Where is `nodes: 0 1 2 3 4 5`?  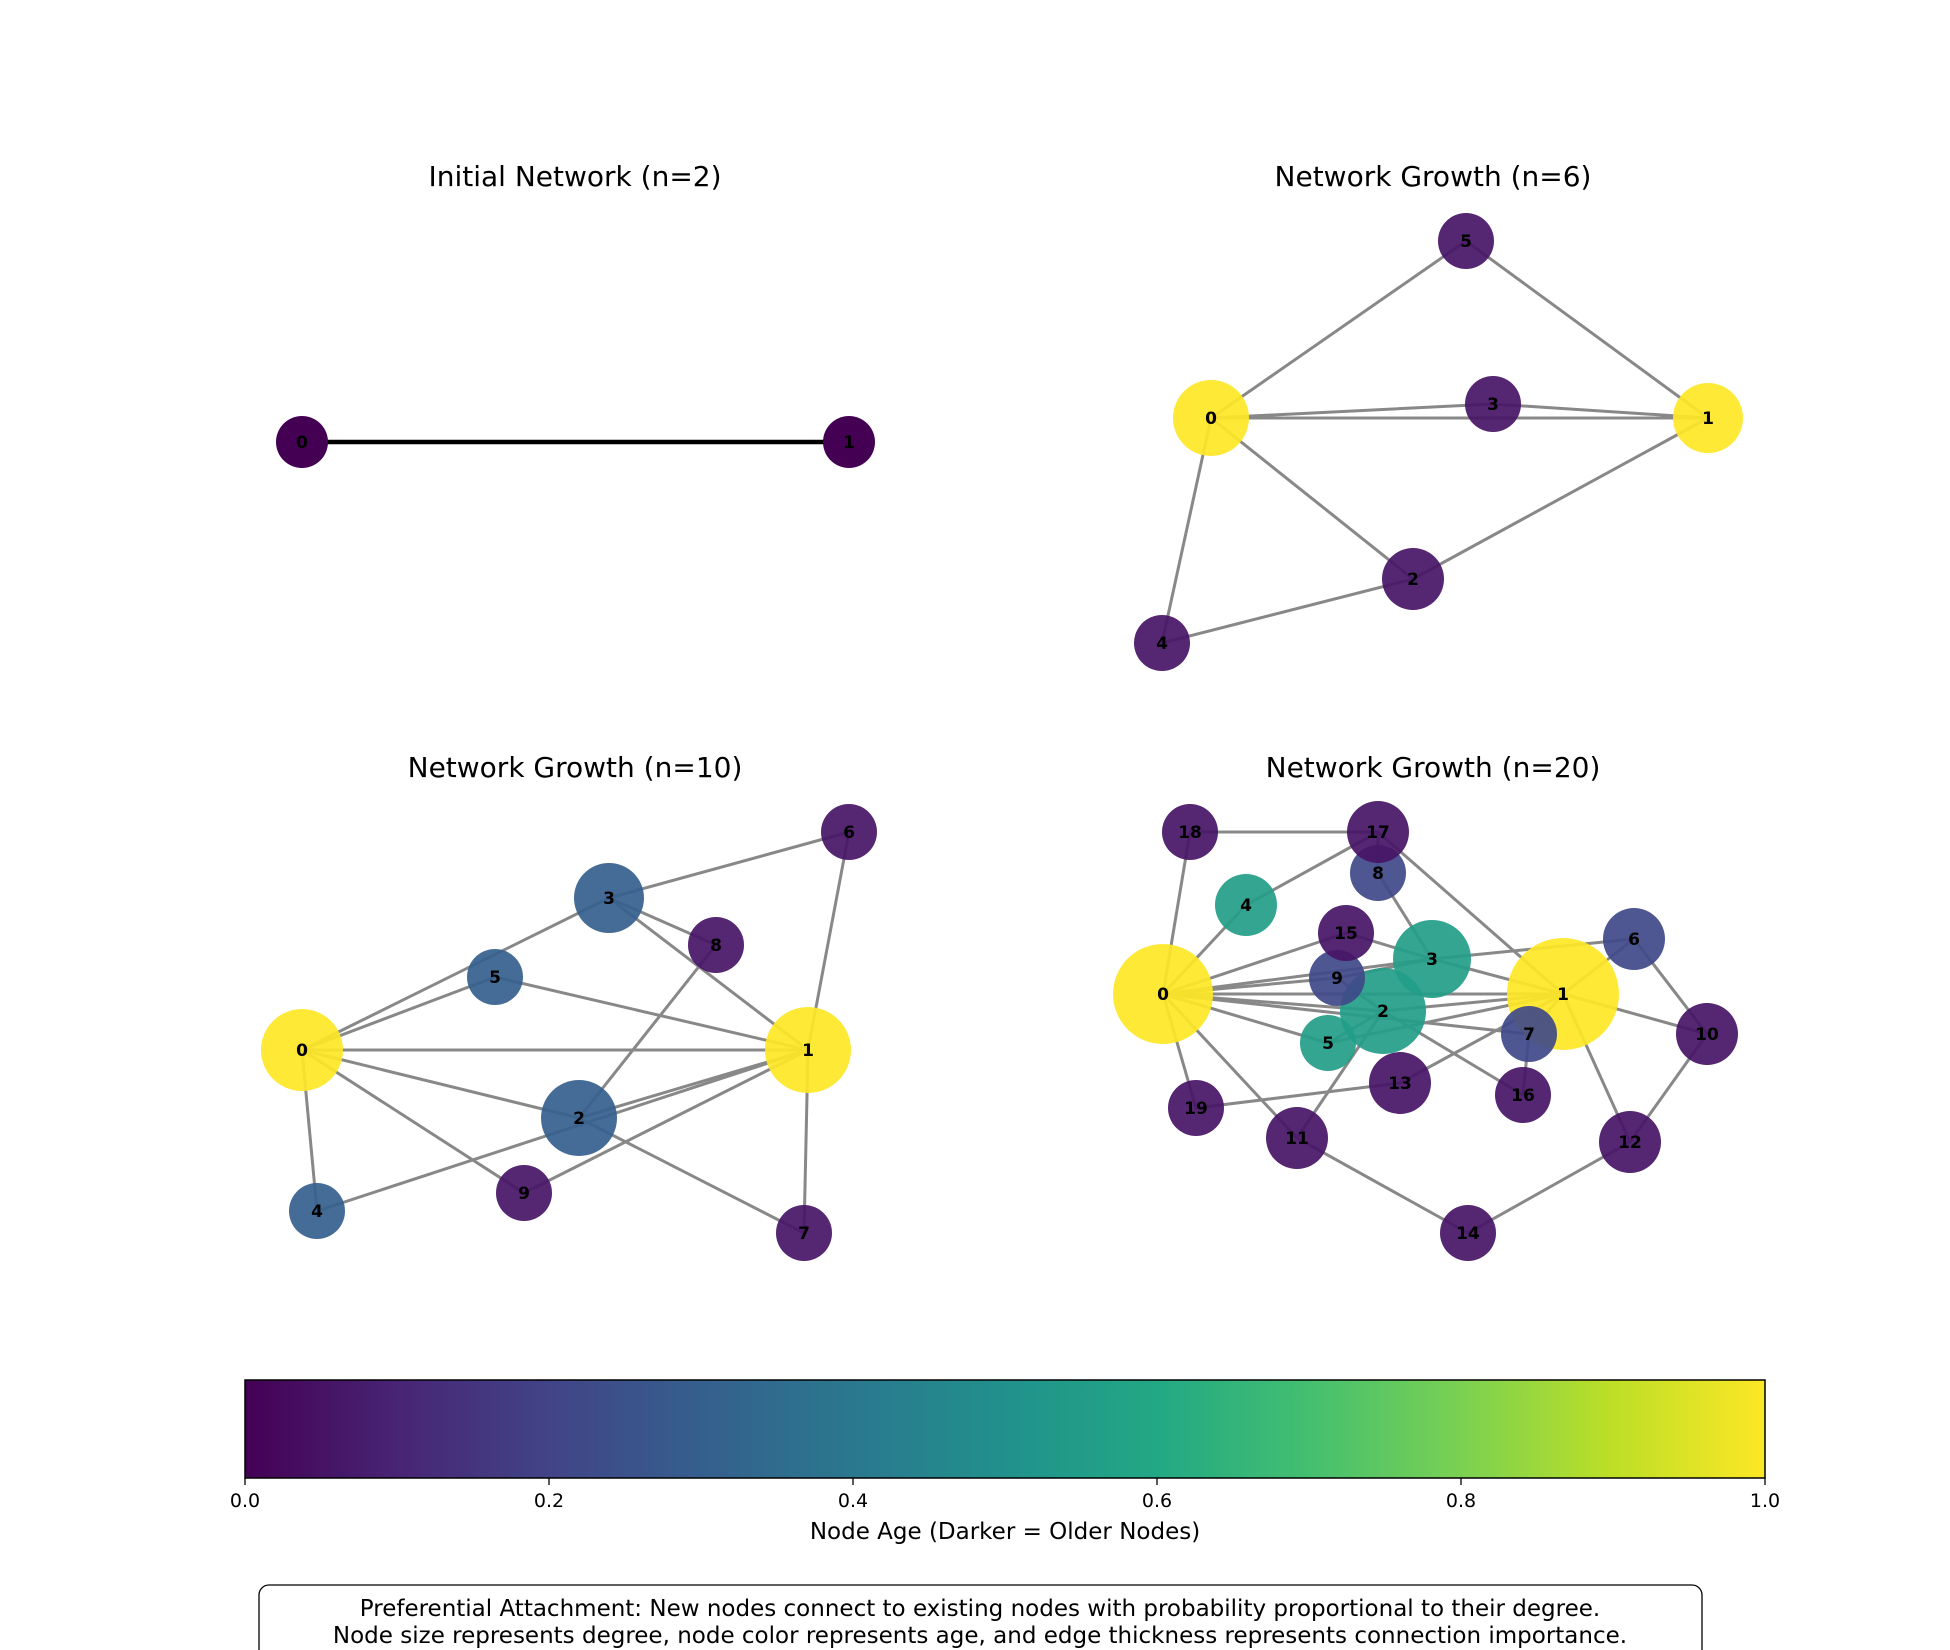 nodes: 0 1 2 3 4 5 is located at coordinates (1438, 442).